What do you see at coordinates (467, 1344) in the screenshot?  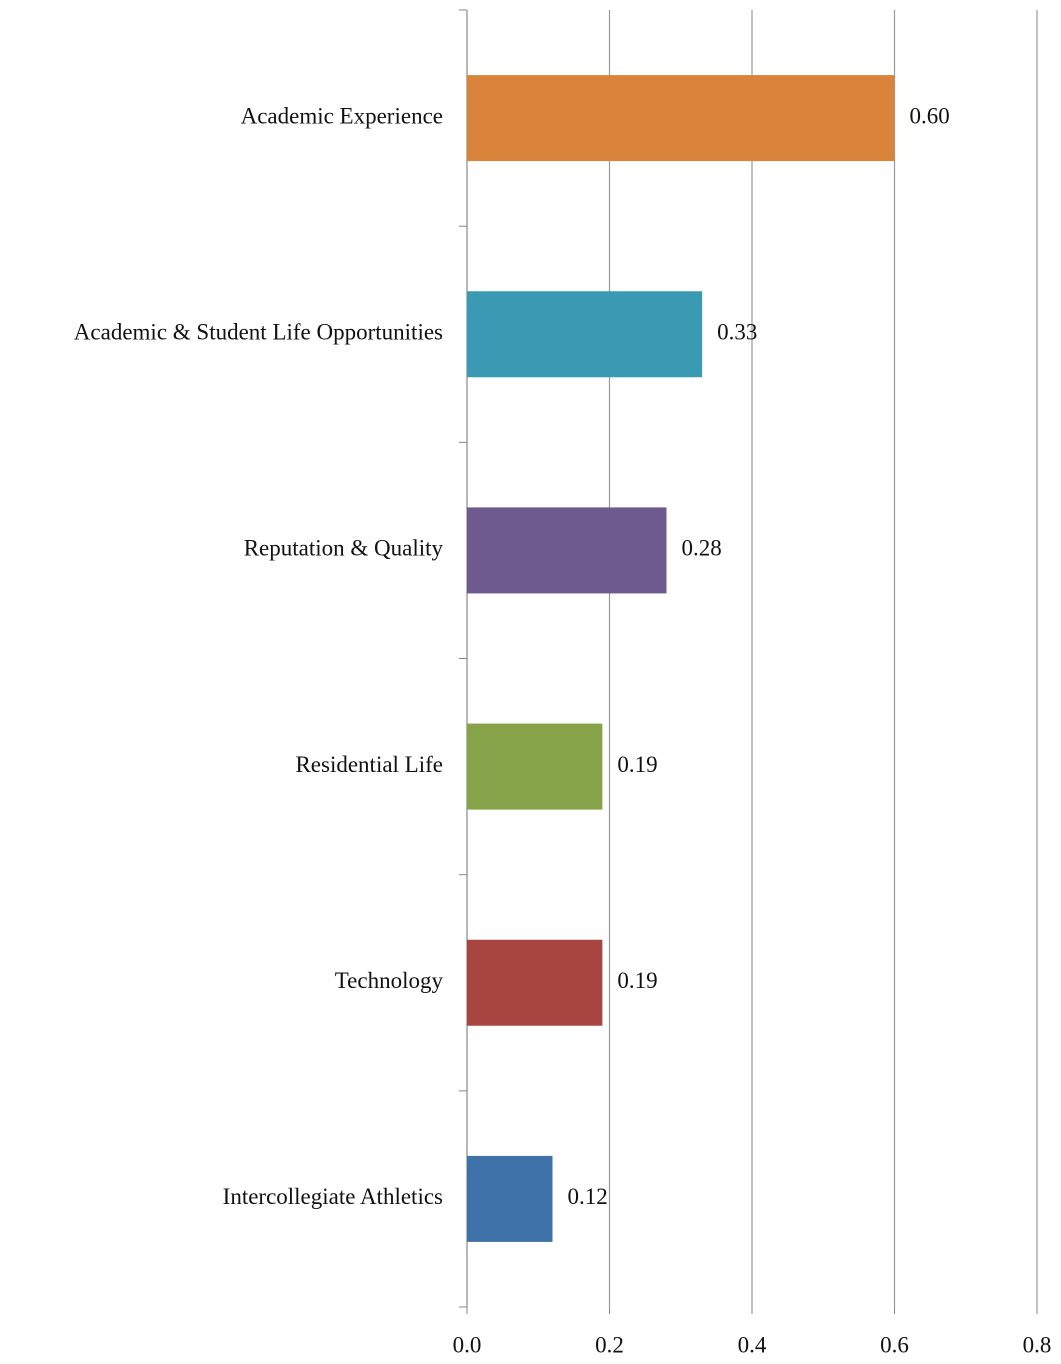 I see `x-tick-label: 0.0` at bounding box center [467, 1344].